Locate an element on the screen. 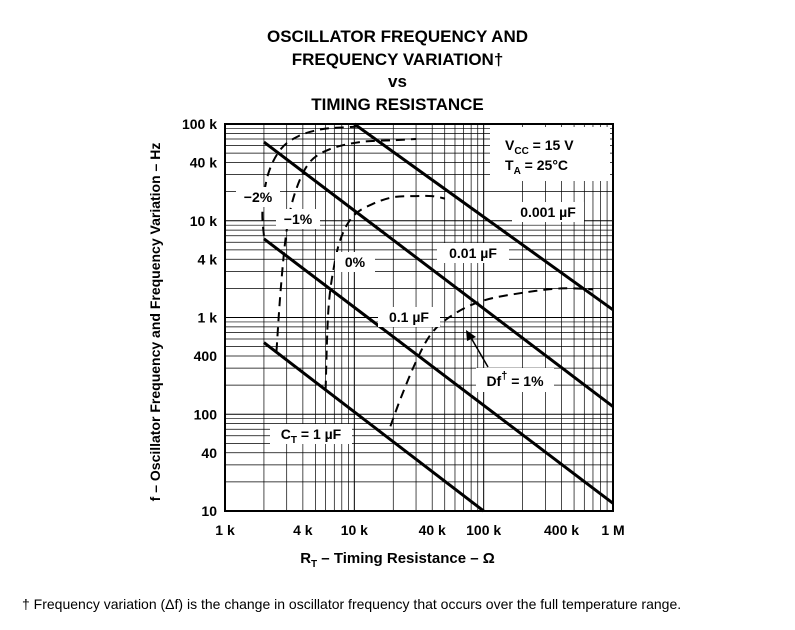 The width and height of the screenshot is (795, 630). label-c001-bg is located at coordinates (473, 253).